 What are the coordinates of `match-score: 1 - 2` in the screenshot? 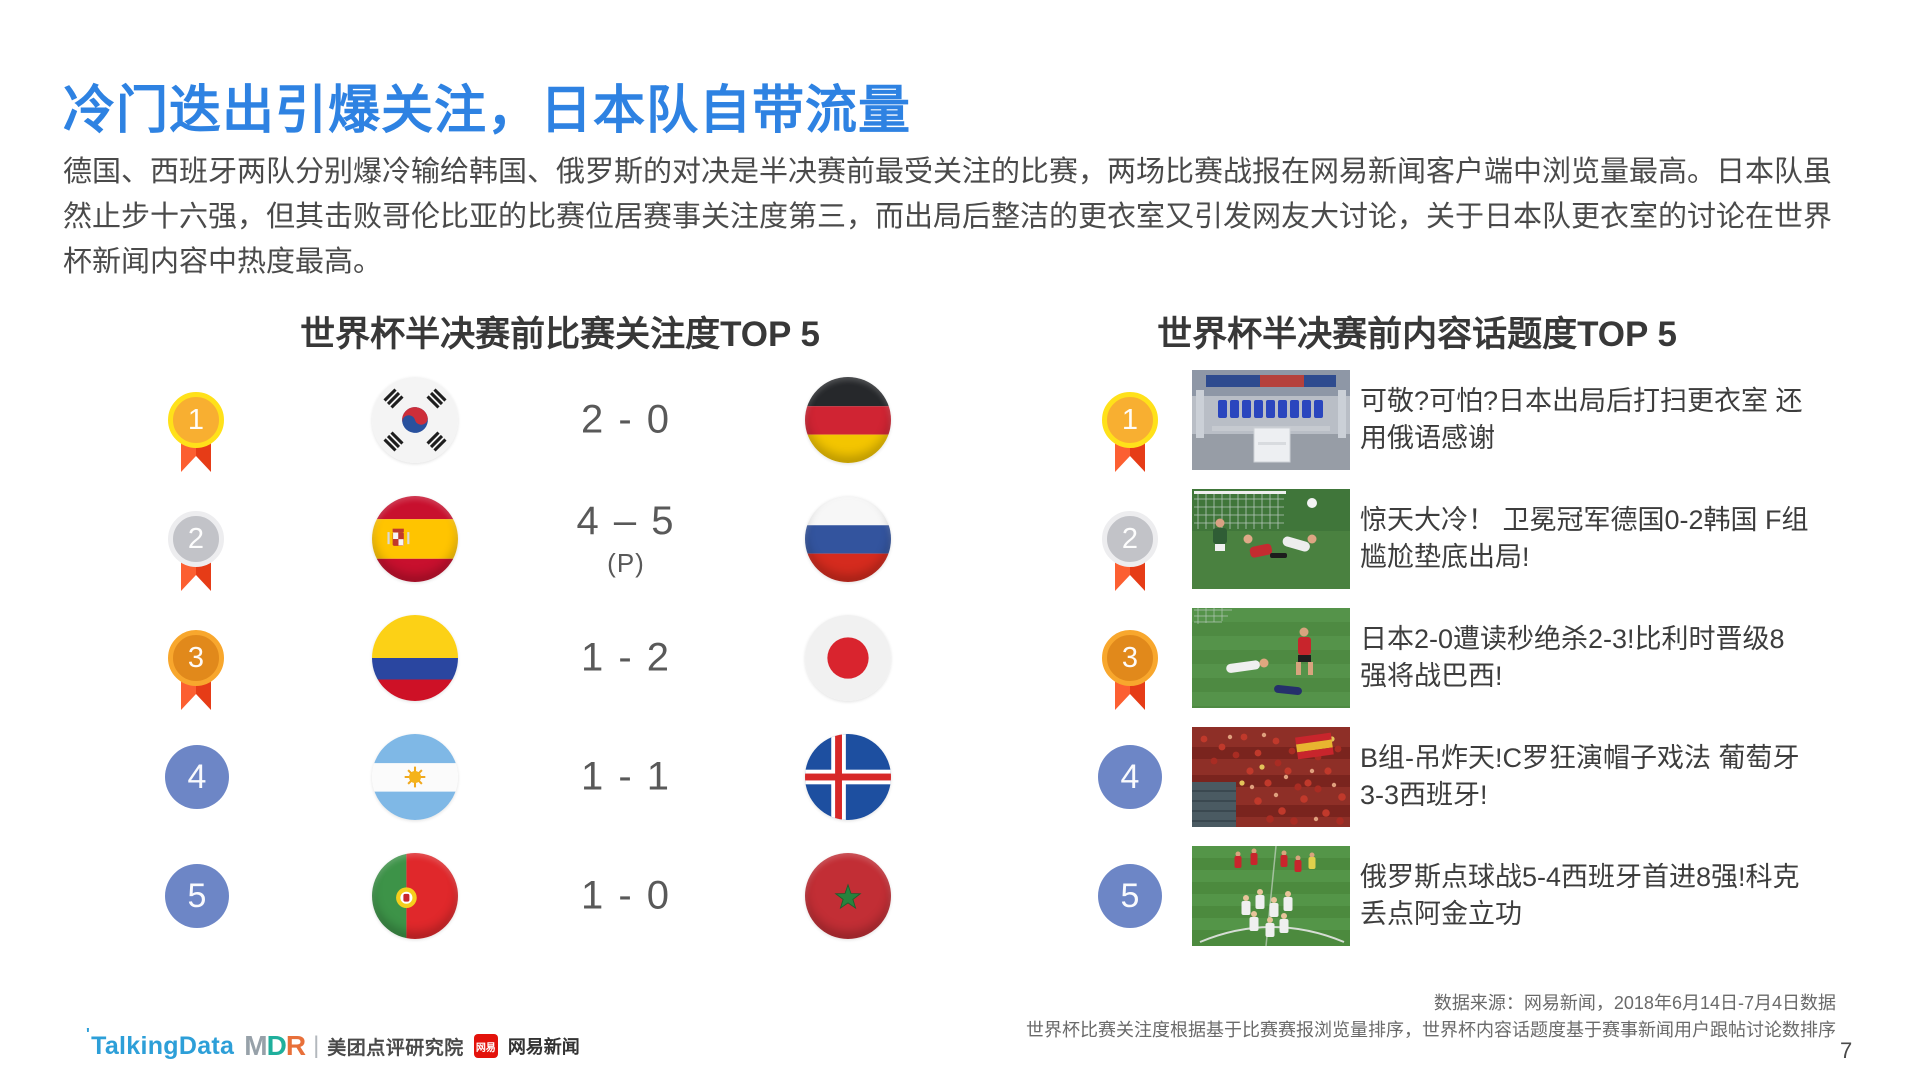 It's located at (626, 657).